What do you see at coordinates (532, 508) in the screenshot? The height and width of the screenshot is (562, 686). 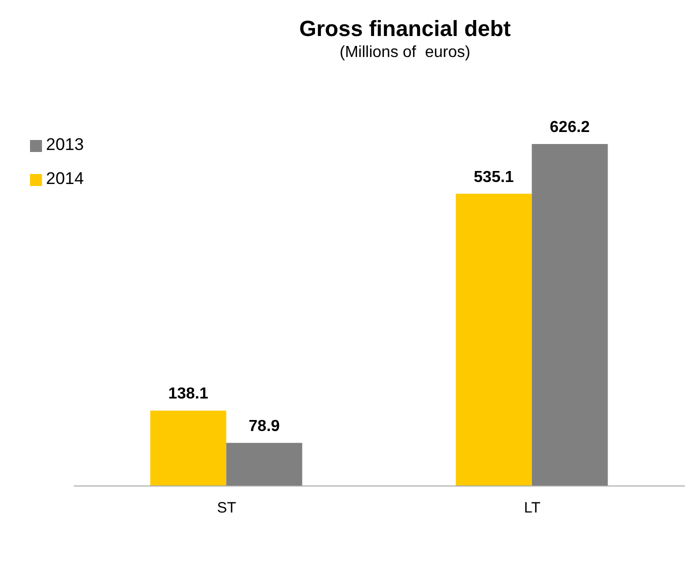 I see `x-tick-label: LT` at bounding box center [532, 508].